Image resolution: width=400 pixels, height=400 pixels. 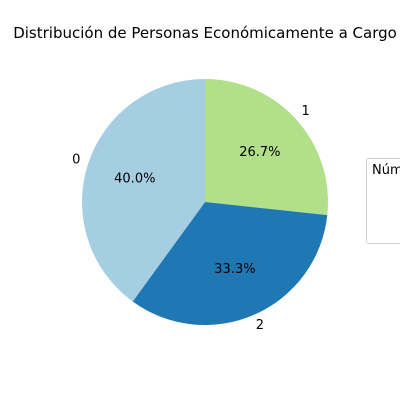 What do you see at coordinates (234, 269) in the screenshot?
I see `pct-label-2: 33.3%` at bounding box center [234, 269].